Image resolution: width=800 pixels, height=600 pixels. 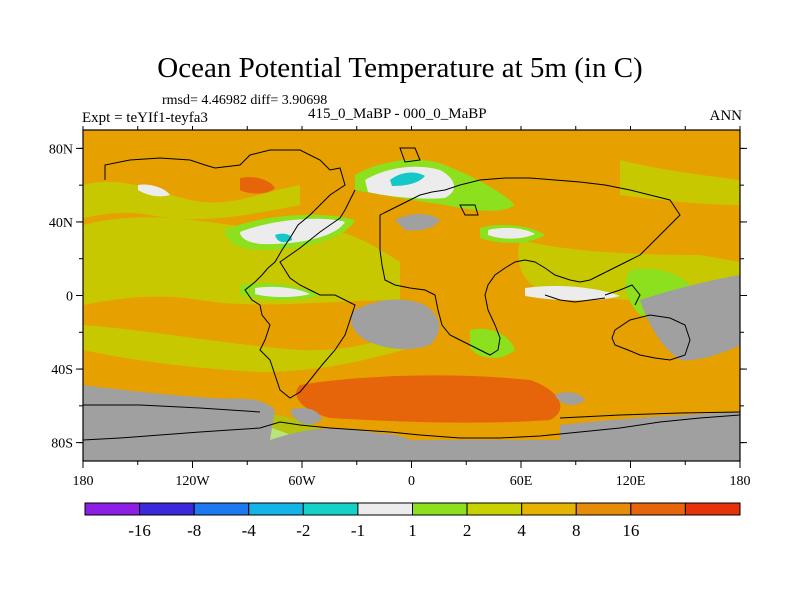 What do you see at coordinates (61, 149) in the screenshot?
I see `y-tick-label: 80N` at bounding box center [61, 149].